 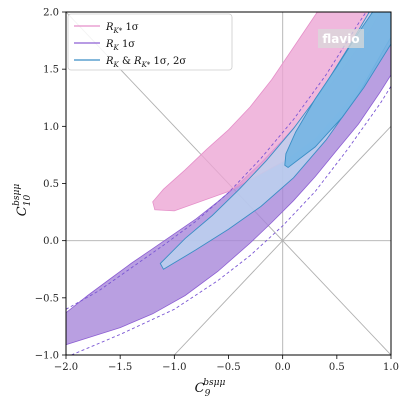 What do you see at coordinates (51, 70) in the screenshot?
I see `y-tick-label: 1.5` at bounding box center [51, 70].